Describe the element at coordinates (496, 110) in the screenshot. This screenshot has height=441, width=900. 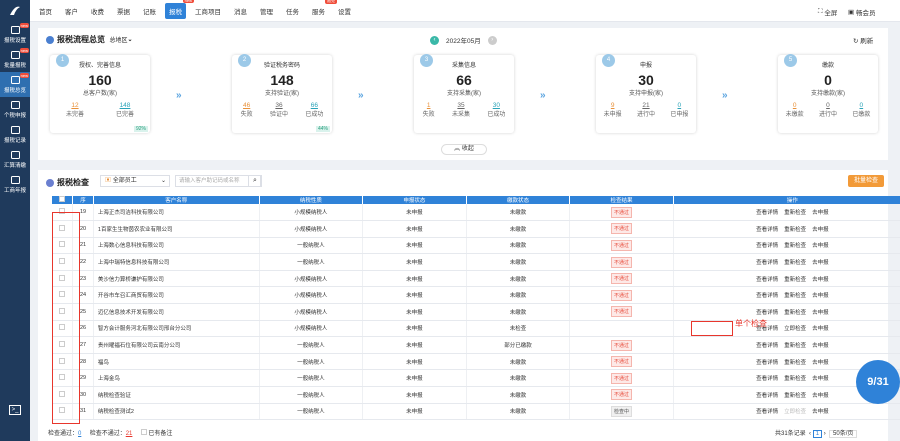
I see `stat-item: 30 已成功` at that location.